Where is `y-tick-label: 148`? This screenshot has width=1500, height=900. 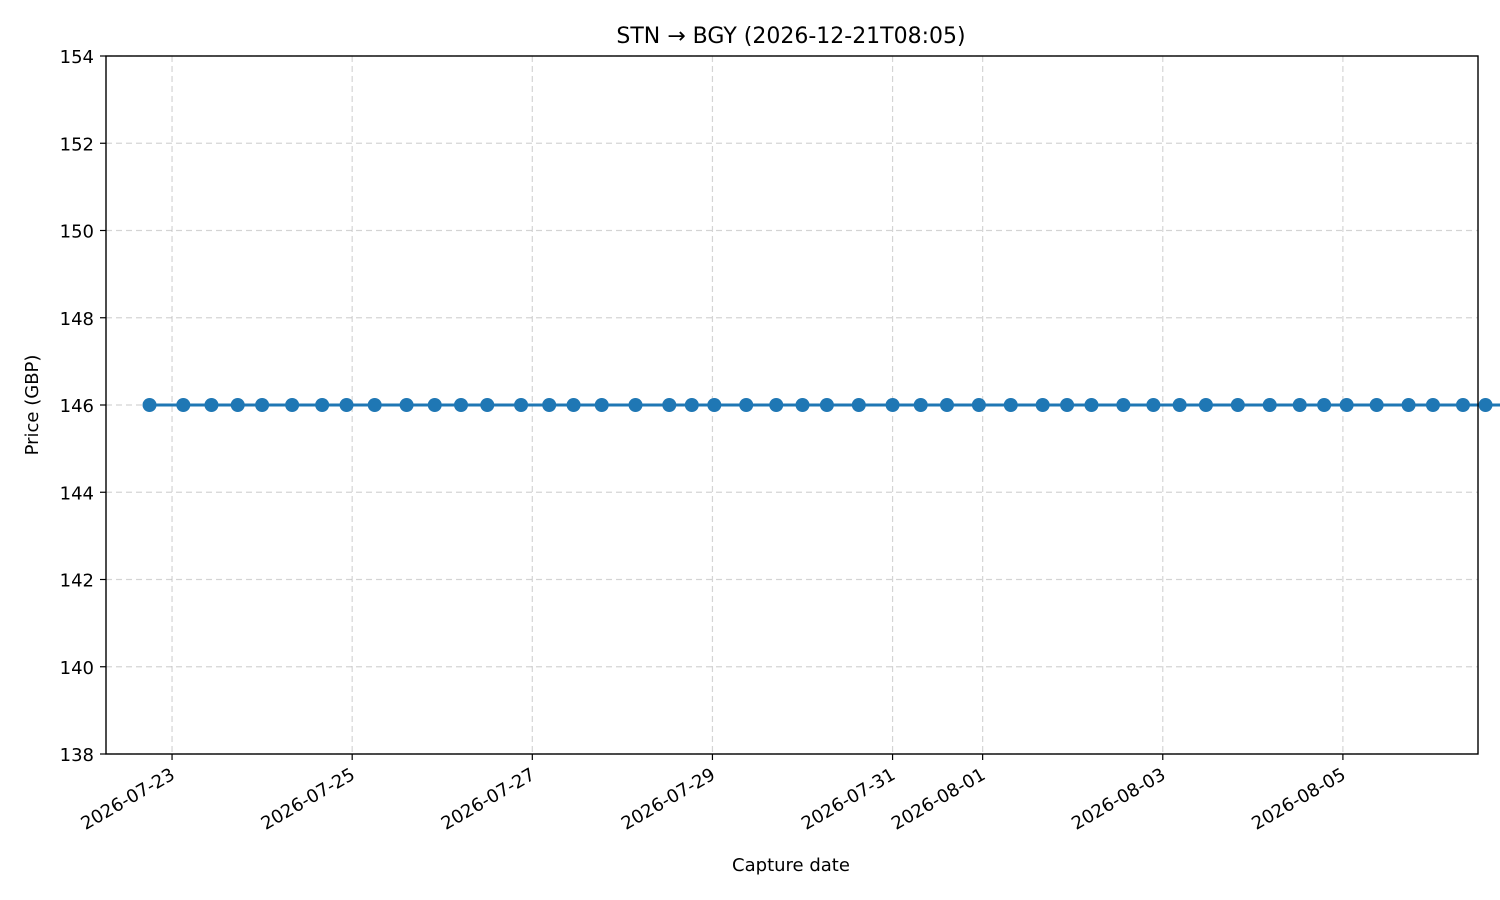
y-tick-label: 148 is located at coordinates (77, 319).